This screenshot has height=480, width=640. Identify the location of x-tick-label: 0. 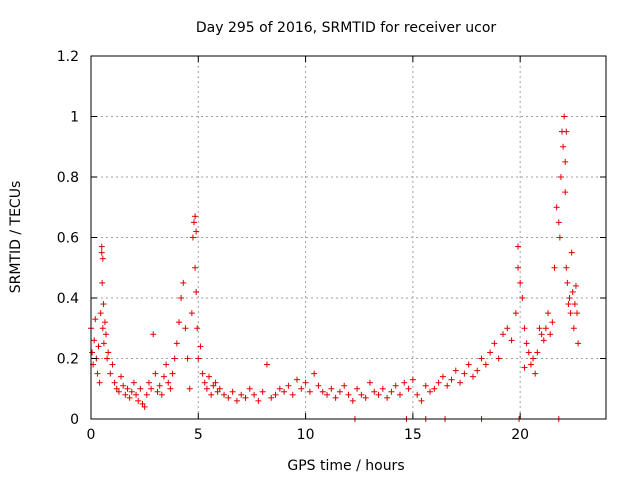
(91, 435).